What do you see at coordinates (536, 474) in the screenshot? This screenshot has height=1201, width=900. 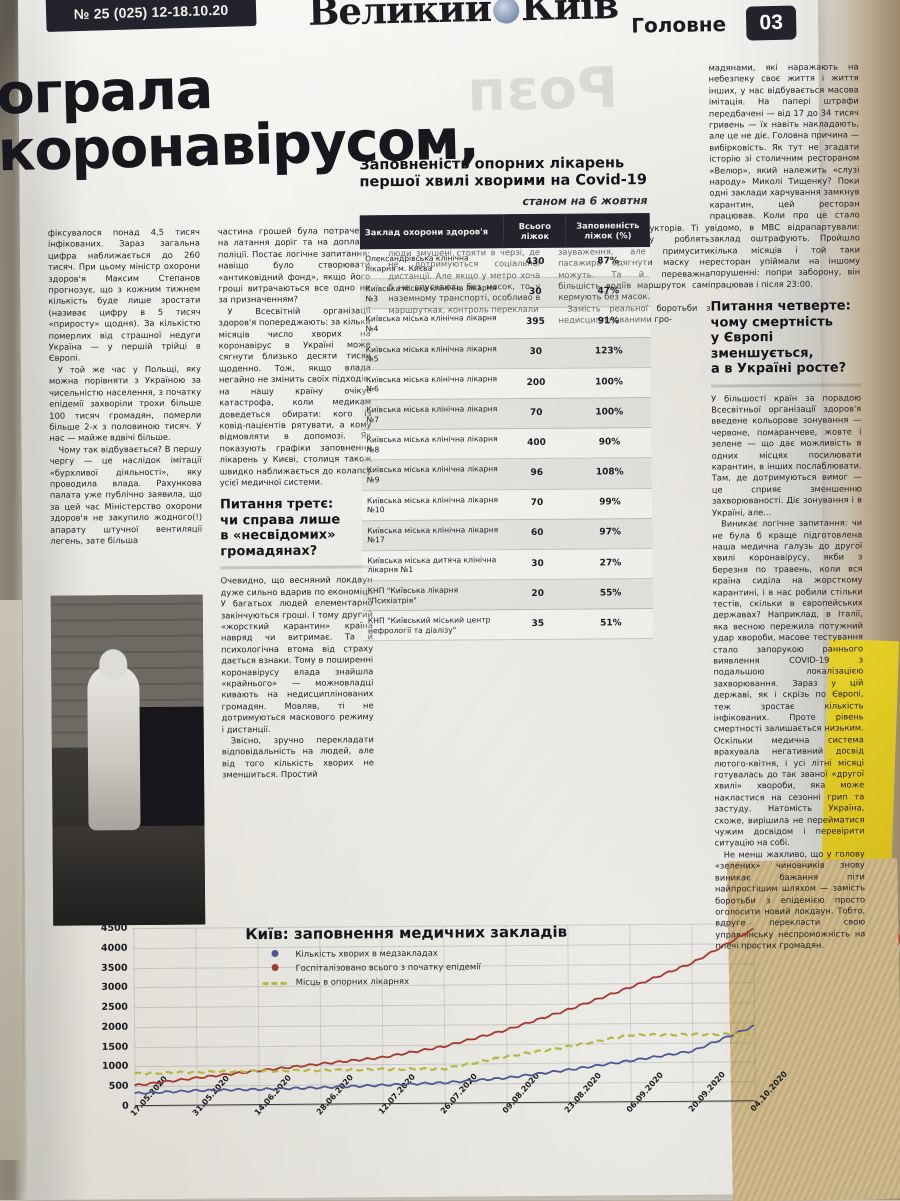 I see `cell-total-beds: 96` at bounding box center [536, 474].